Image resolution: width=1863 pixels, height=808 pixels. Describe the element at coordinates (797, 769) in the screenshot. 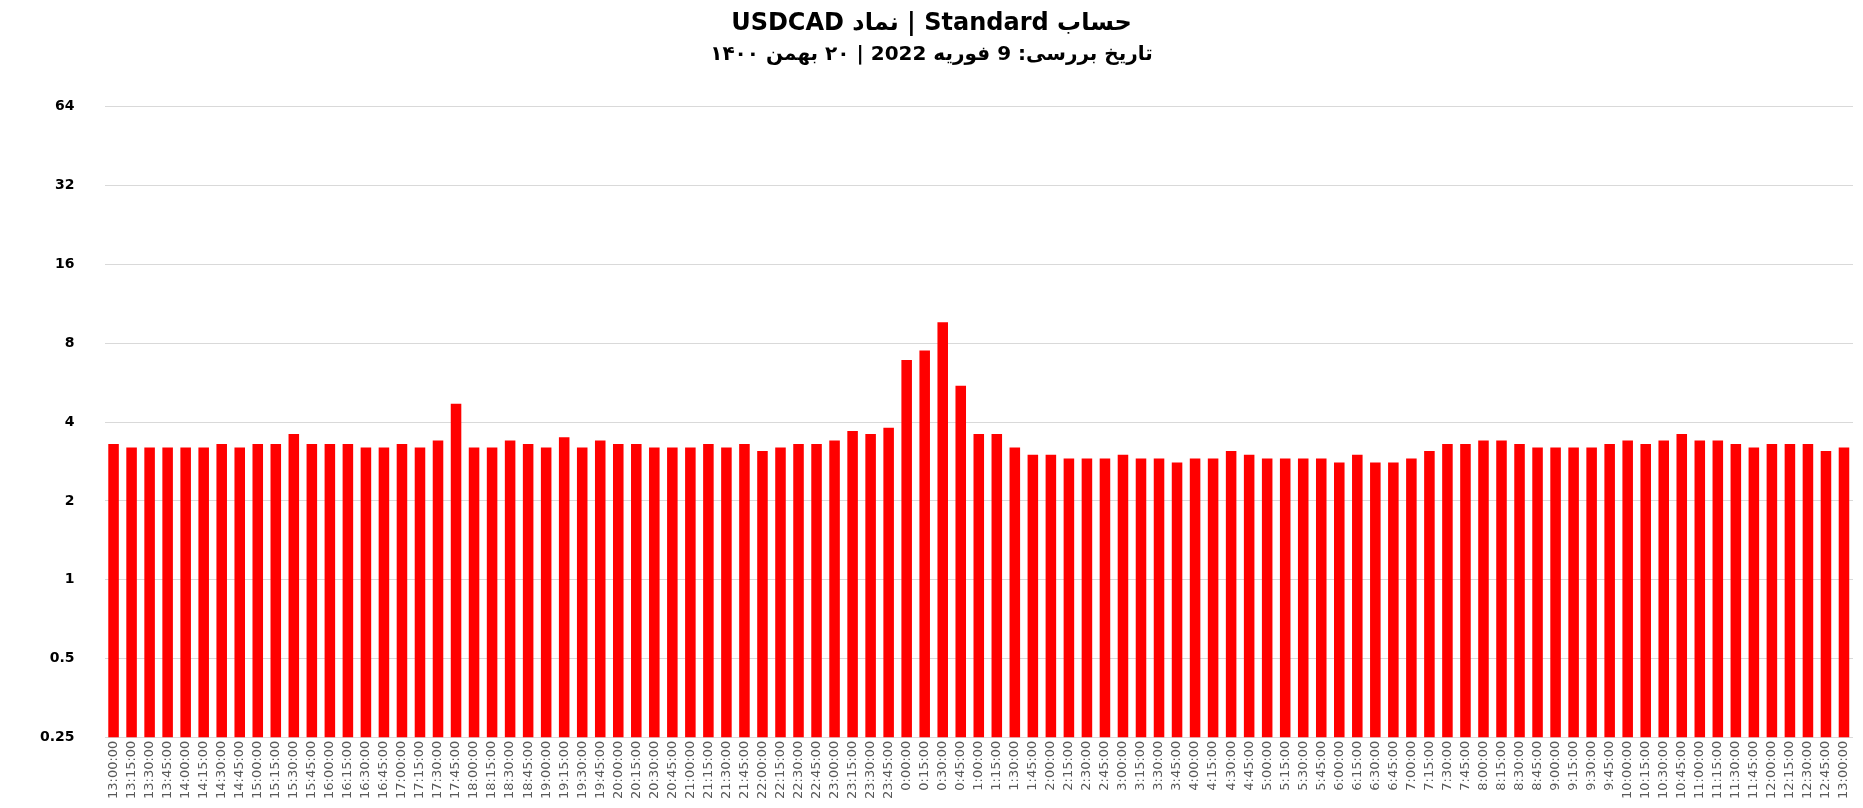

I see `x-tick-label: 22:30:00` at that location.